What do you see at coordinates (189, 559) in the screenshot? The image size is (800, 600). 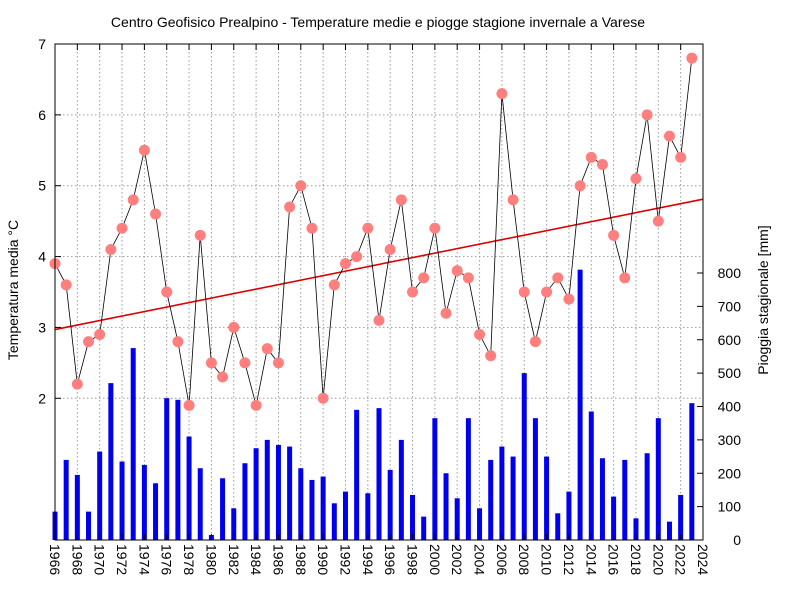 I see `x-tick-label: 1978` at bounding box center [189, 559].